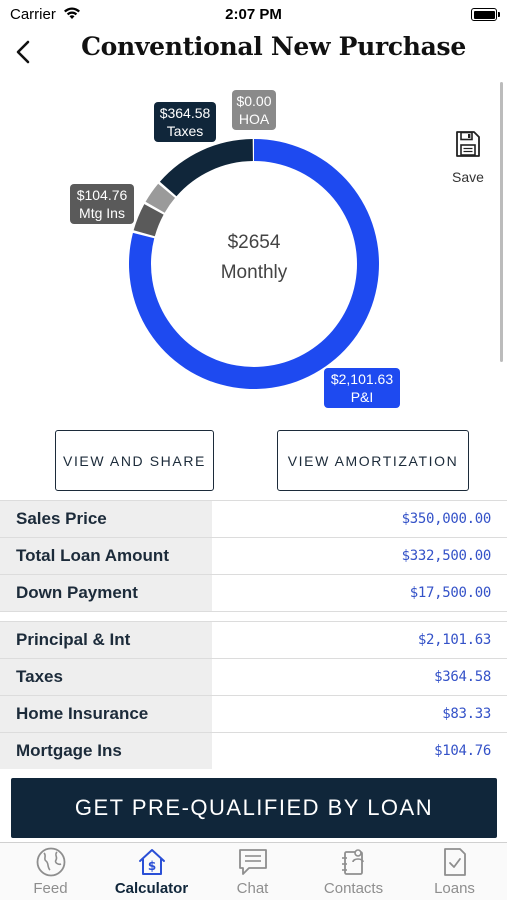 The height and width of the screenshot is (900, 507). Describe the element at coordinates (353, 888) in the screenshot. I see `tab-label: Contacts` at that location.